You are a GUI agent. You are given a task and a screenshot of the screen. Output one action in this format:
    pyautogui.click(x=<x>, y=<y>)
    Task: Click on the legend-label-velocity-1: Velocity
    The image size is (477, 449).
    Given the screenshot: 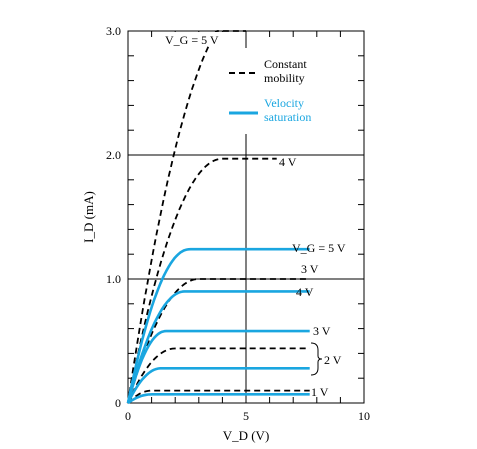 What is the action you would take?
    pyautogui.click(x=284, y=103)
    